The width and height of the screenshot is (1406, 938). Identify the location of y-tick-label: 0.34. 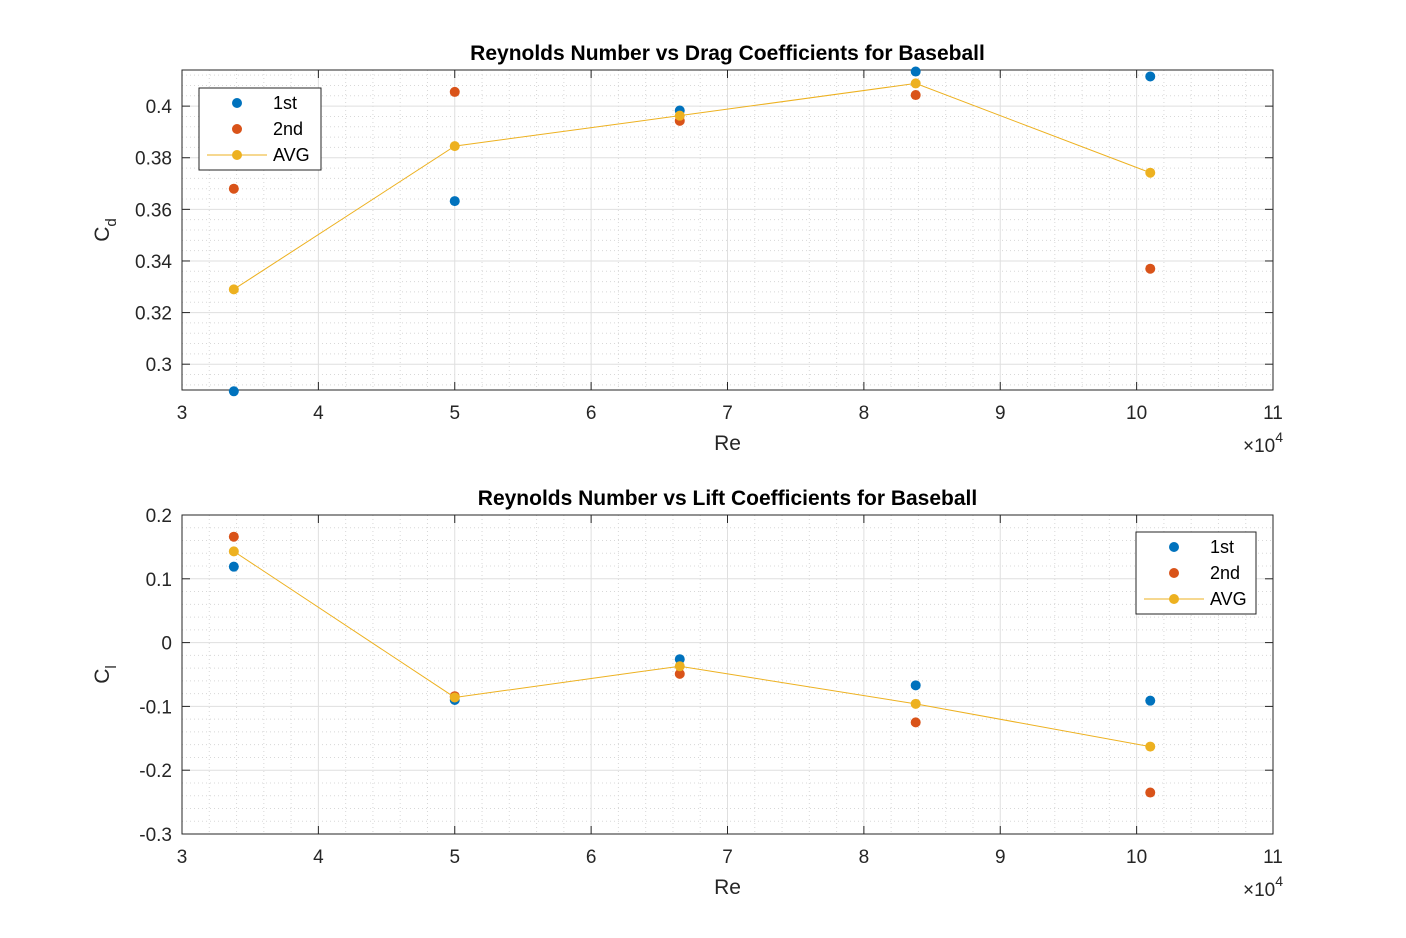
(153, 262).